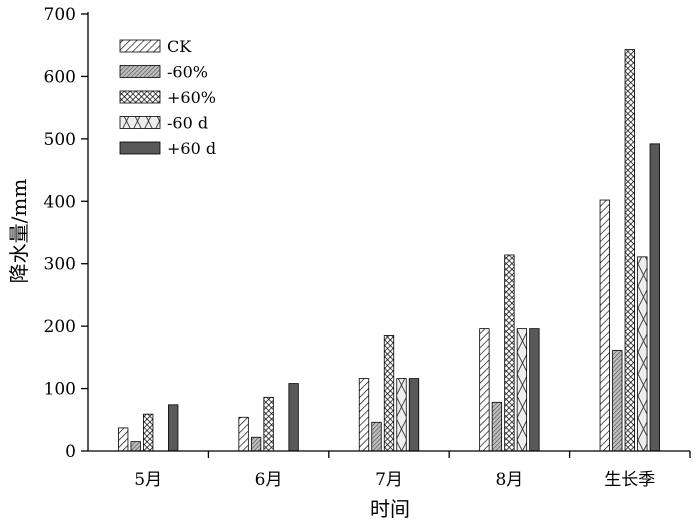 The height and width of the screenshot is (525, 700). What do you see at coordinates (19, 231) in the screenshot?
I see `y-axis-title: 降水量/mm` at bounding box center [19, 231].